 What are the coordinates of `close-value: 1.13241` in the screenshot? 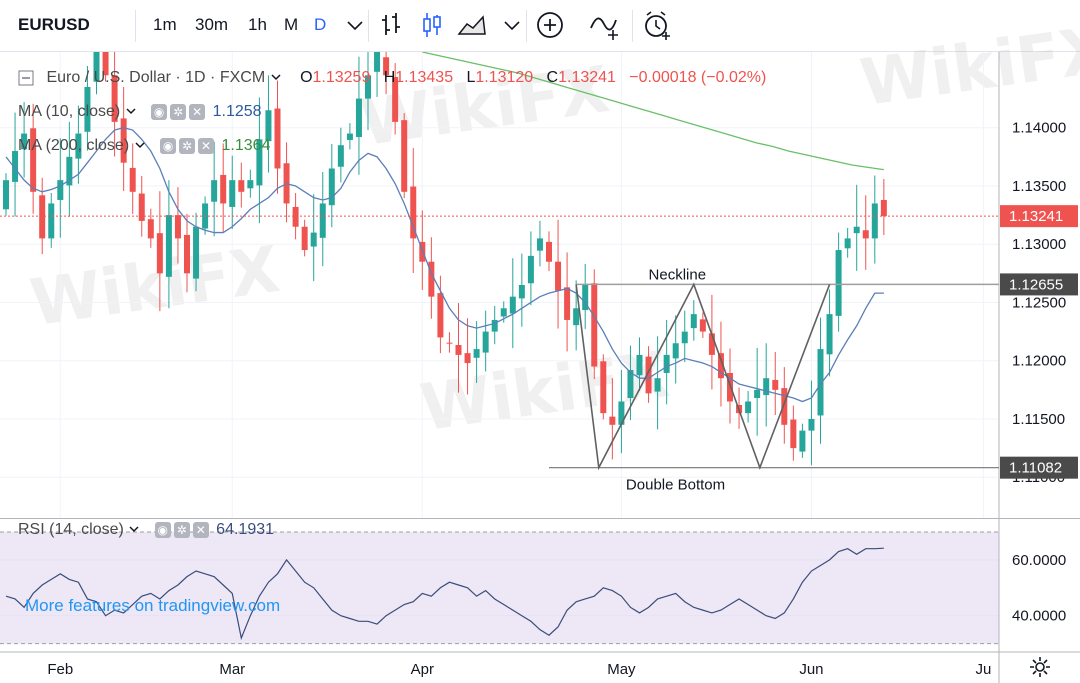 It's located at (587, 77).